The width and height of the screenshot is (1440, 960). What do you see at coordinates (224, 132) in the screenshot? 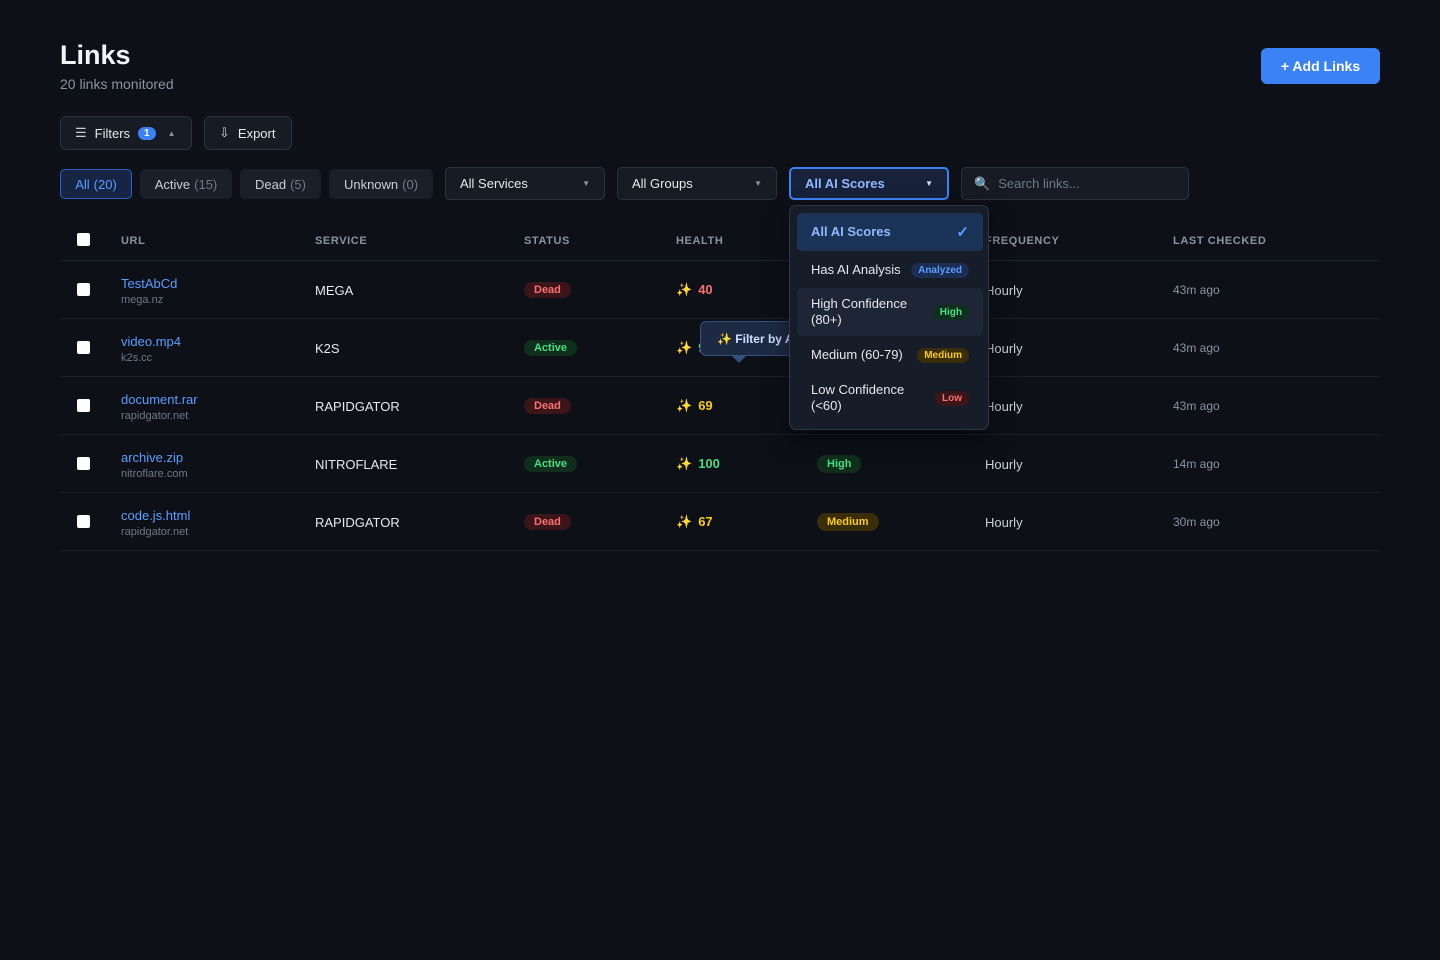
I see `download-icon: ⇩` at bounding box center [224, 132].